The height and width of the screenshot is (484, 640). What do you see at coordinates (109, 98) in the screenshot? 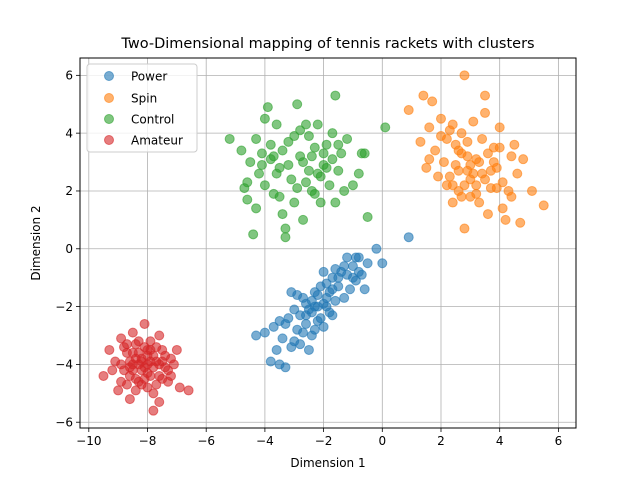
I see `legend-marker-spin` at bounding box center [109, 98].